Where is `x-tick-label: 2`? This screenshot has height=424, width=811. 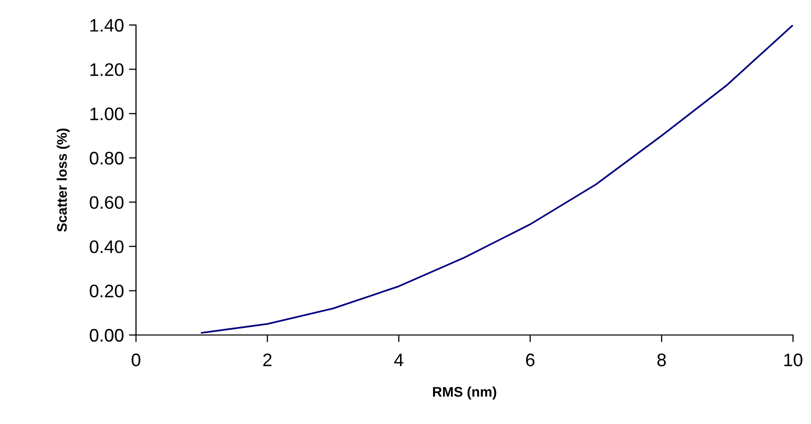 x-tick-label: 2 is located at coordinates (267, 360).